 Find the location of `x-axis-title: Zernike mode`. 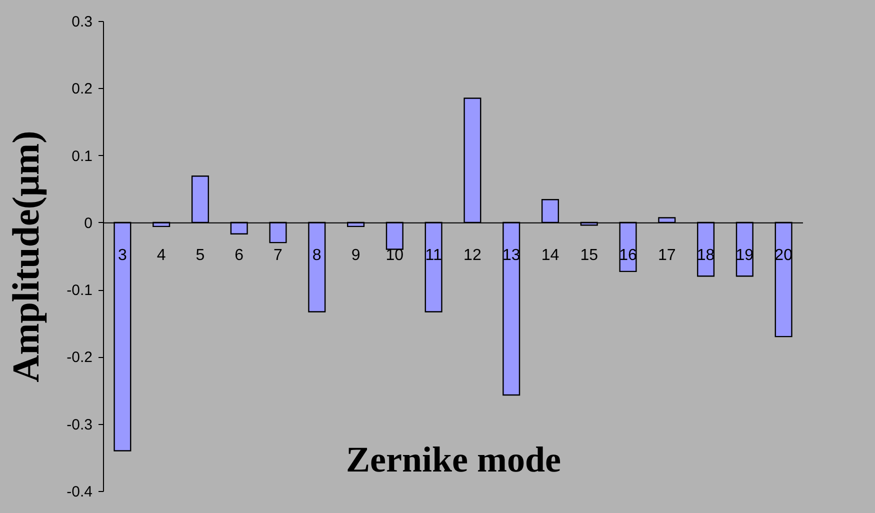

x-axis-title: Zernike mode is located at coordinates (454, 460).